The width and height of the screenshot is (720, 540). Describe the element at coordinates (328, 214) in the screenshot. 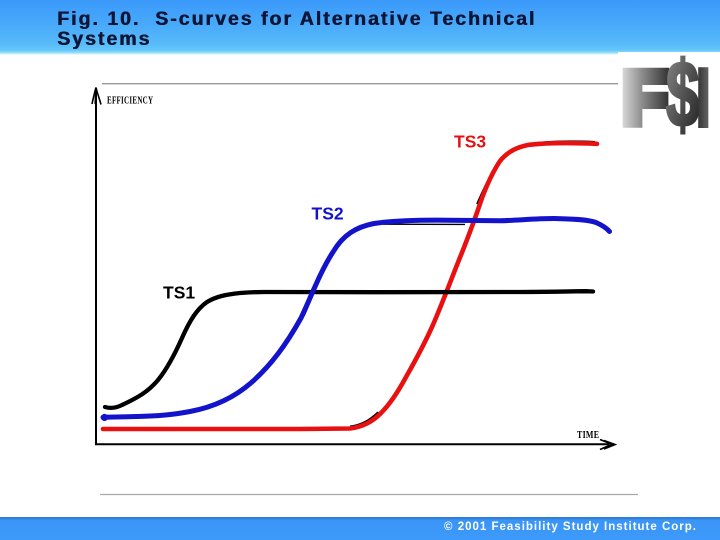

I see `svg-text: TS2` at that location.